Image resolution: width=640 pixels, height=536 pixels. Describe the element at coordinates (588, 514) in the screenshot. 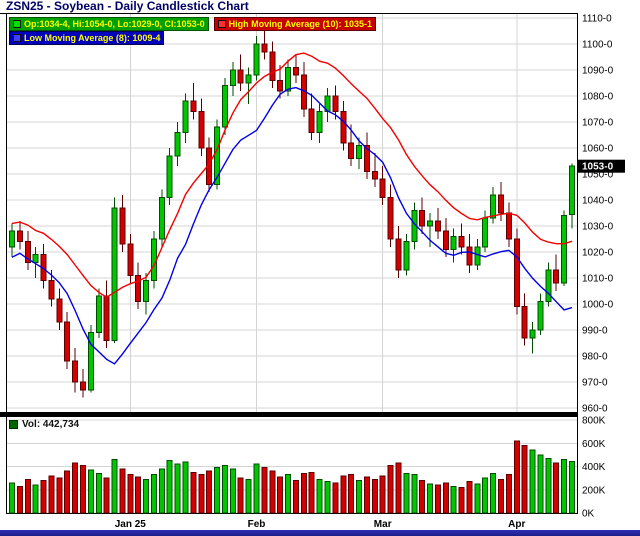

I see `volume-axis-label: 0K` at that location.